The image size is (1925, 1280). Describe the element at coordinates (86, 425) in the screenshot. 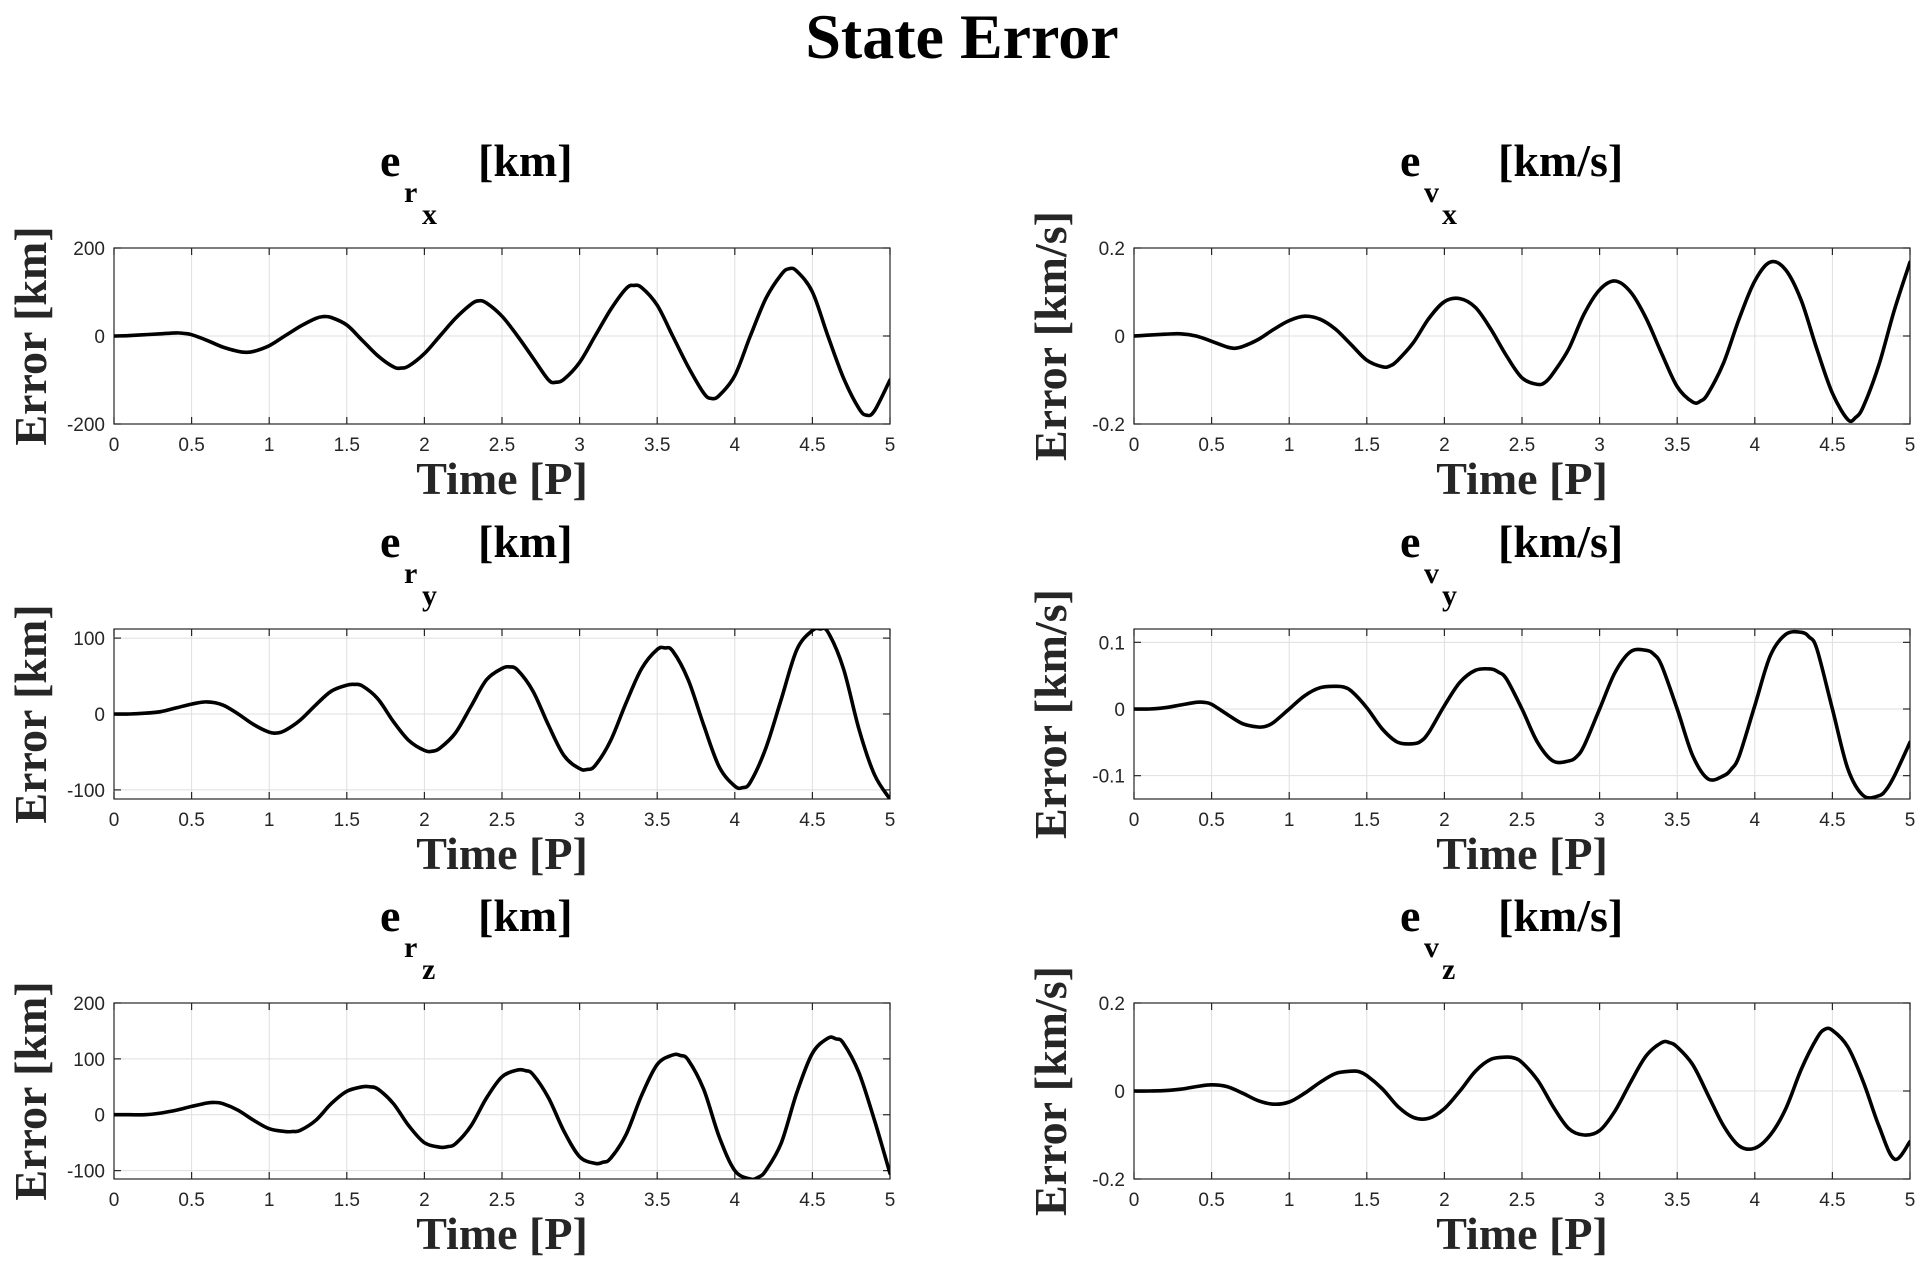

I see `y-tick-label: -200` at that location.